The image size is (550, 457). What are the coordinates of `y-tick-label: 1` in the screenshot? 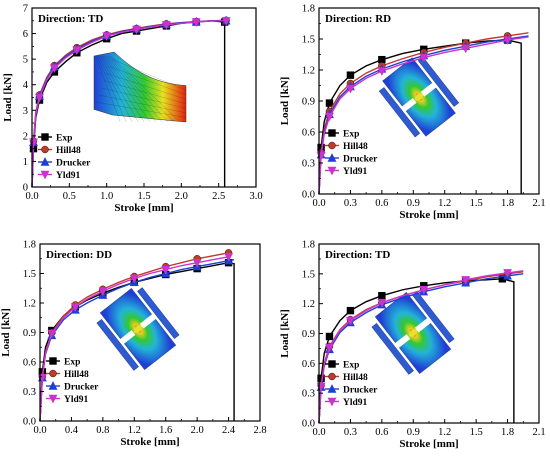 It's located at (25, 162).